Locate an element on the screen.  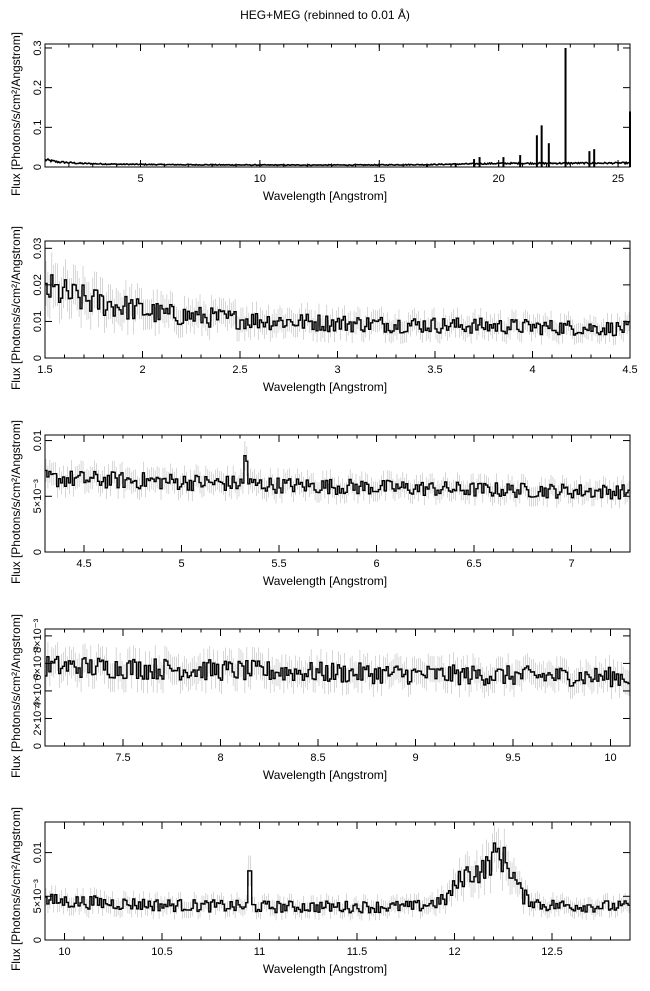
x-tick-label: 20 is located at coordinates (499, 179).